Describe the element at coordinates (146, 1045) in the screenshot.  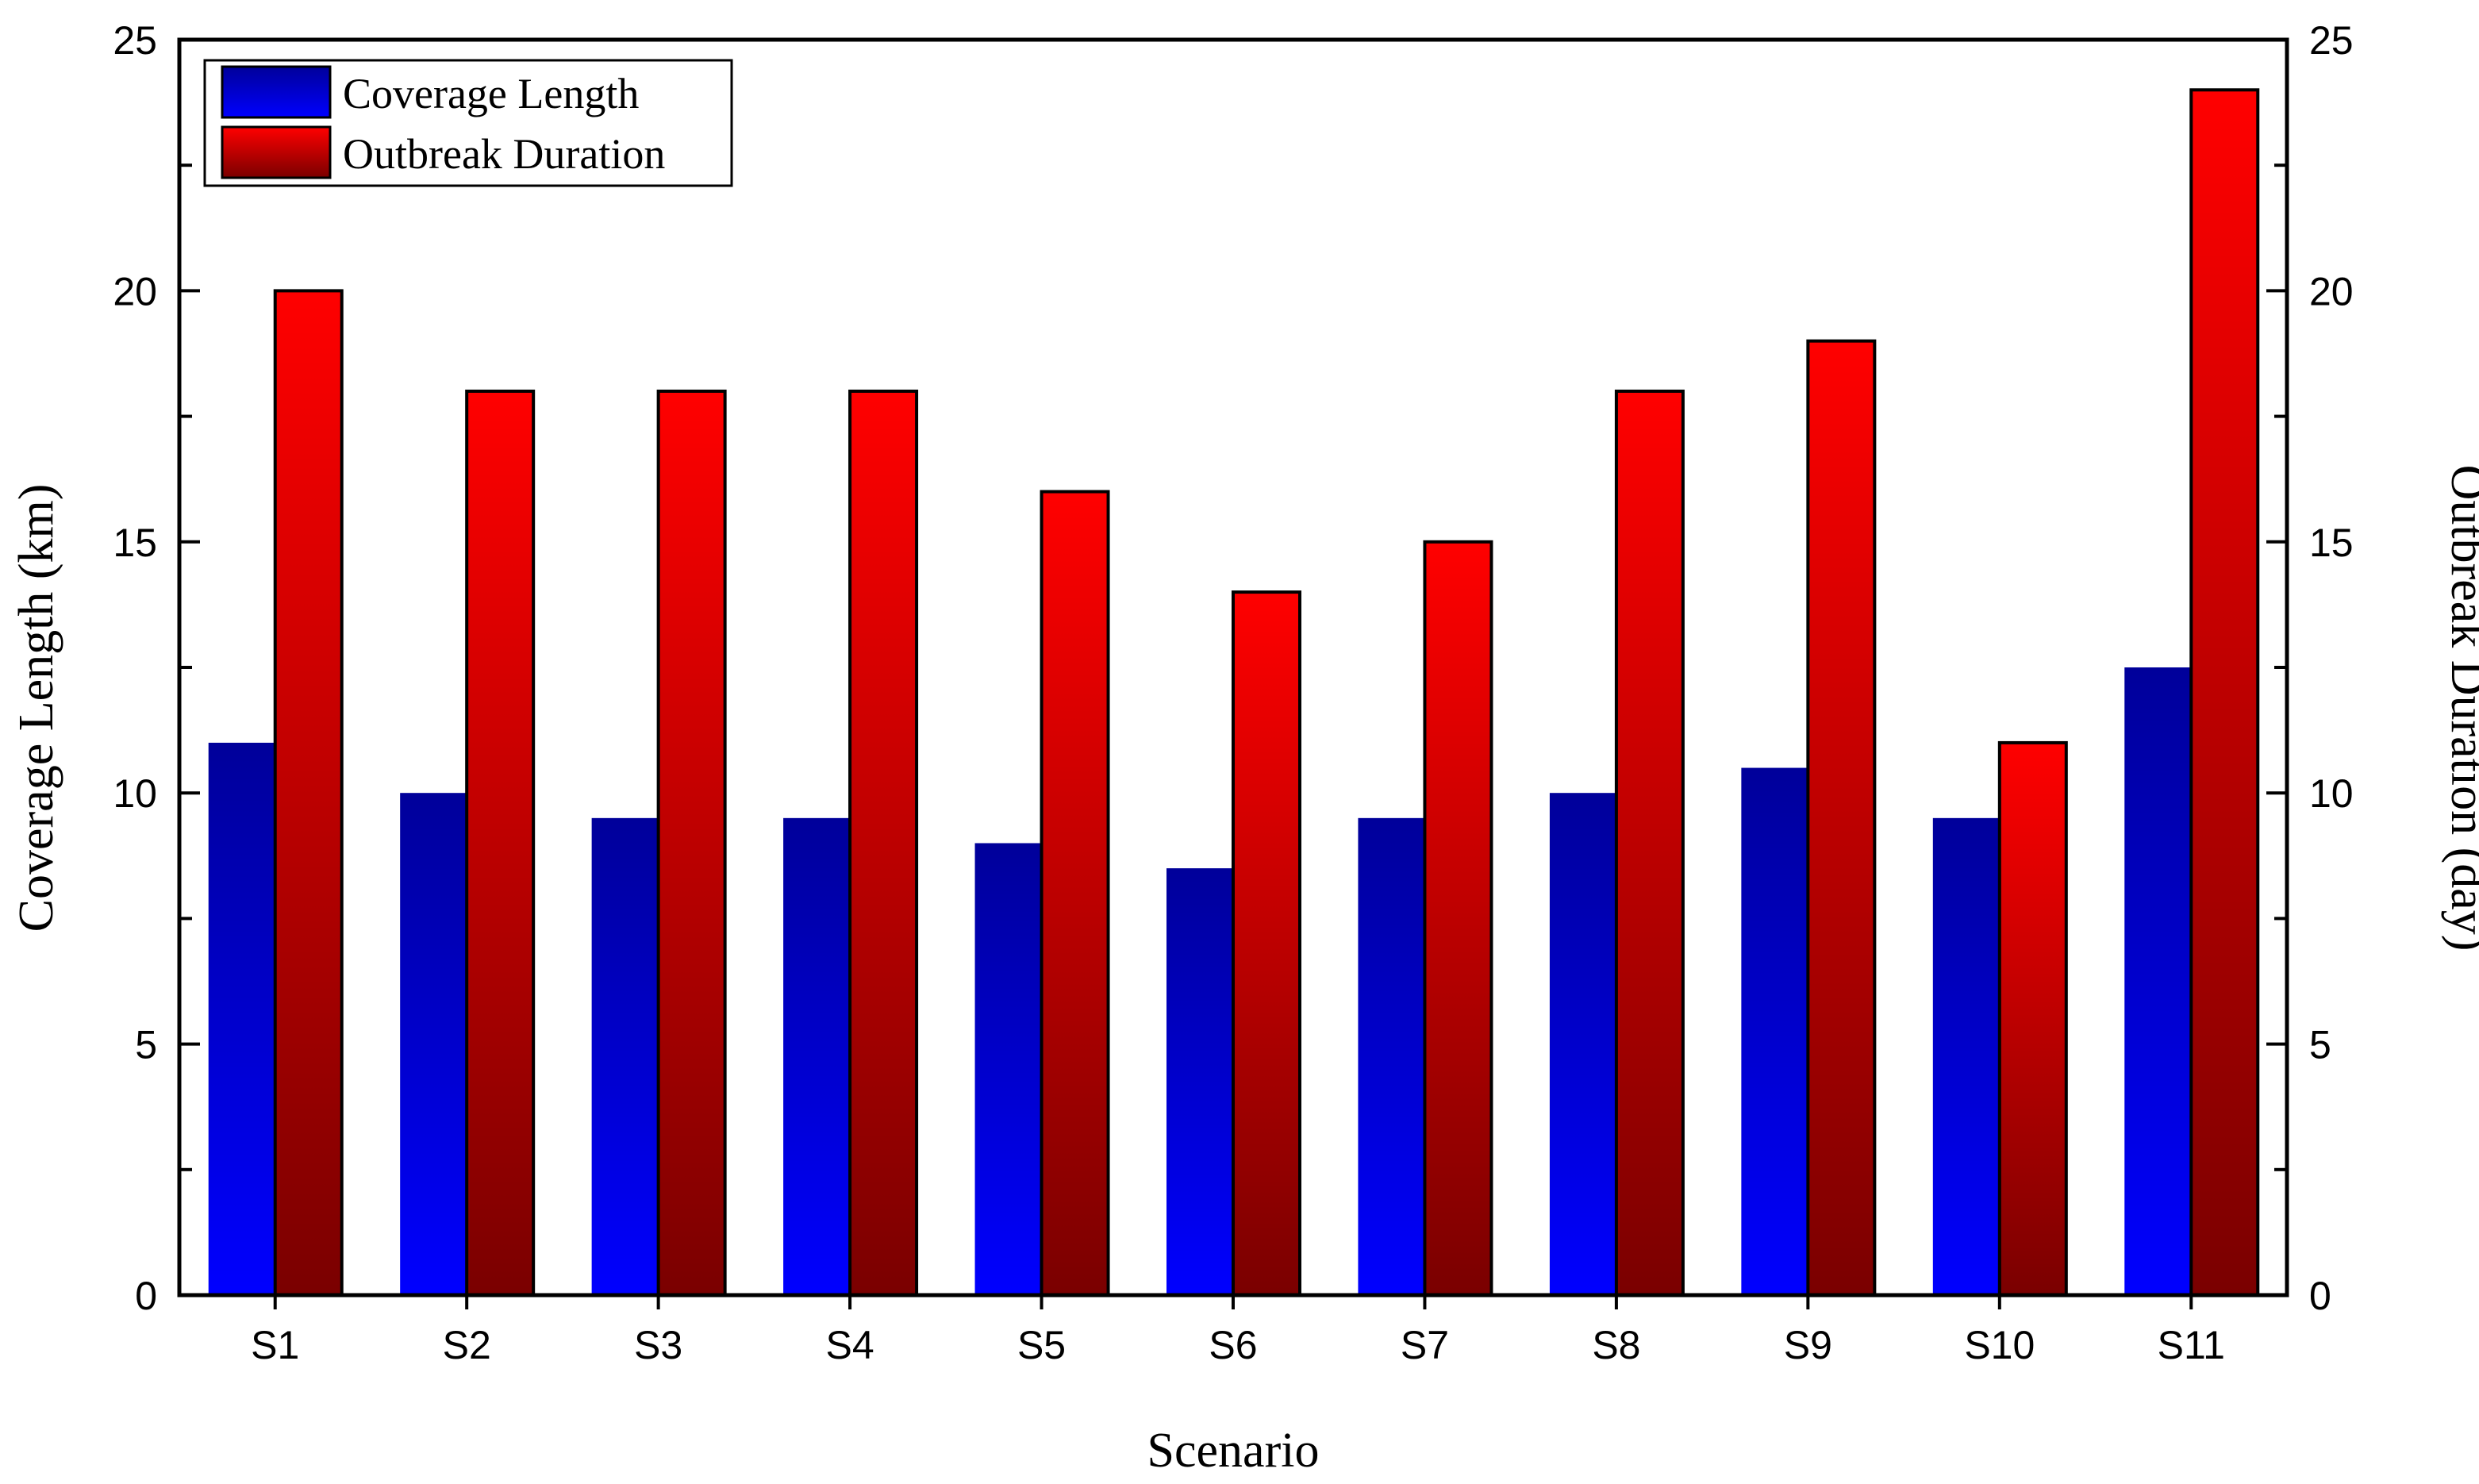
I see `y-tick-label: 5` at that location.